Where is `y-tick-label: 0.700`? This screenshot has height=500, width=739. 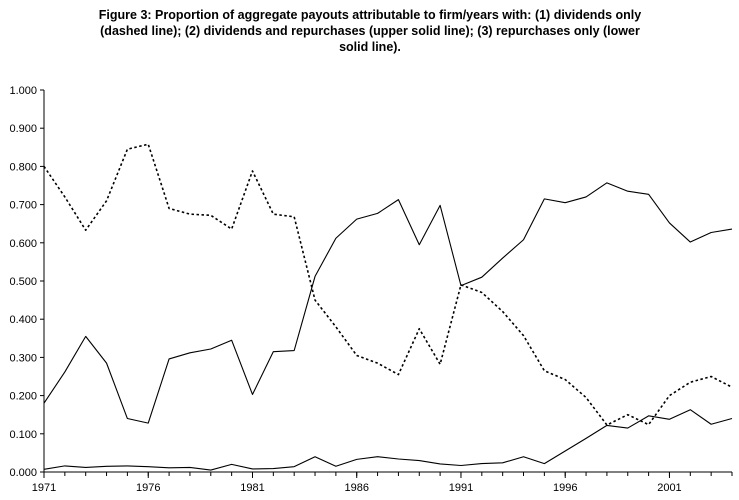 y-tick-label: 0.700 is located at coordinates (23, 206).